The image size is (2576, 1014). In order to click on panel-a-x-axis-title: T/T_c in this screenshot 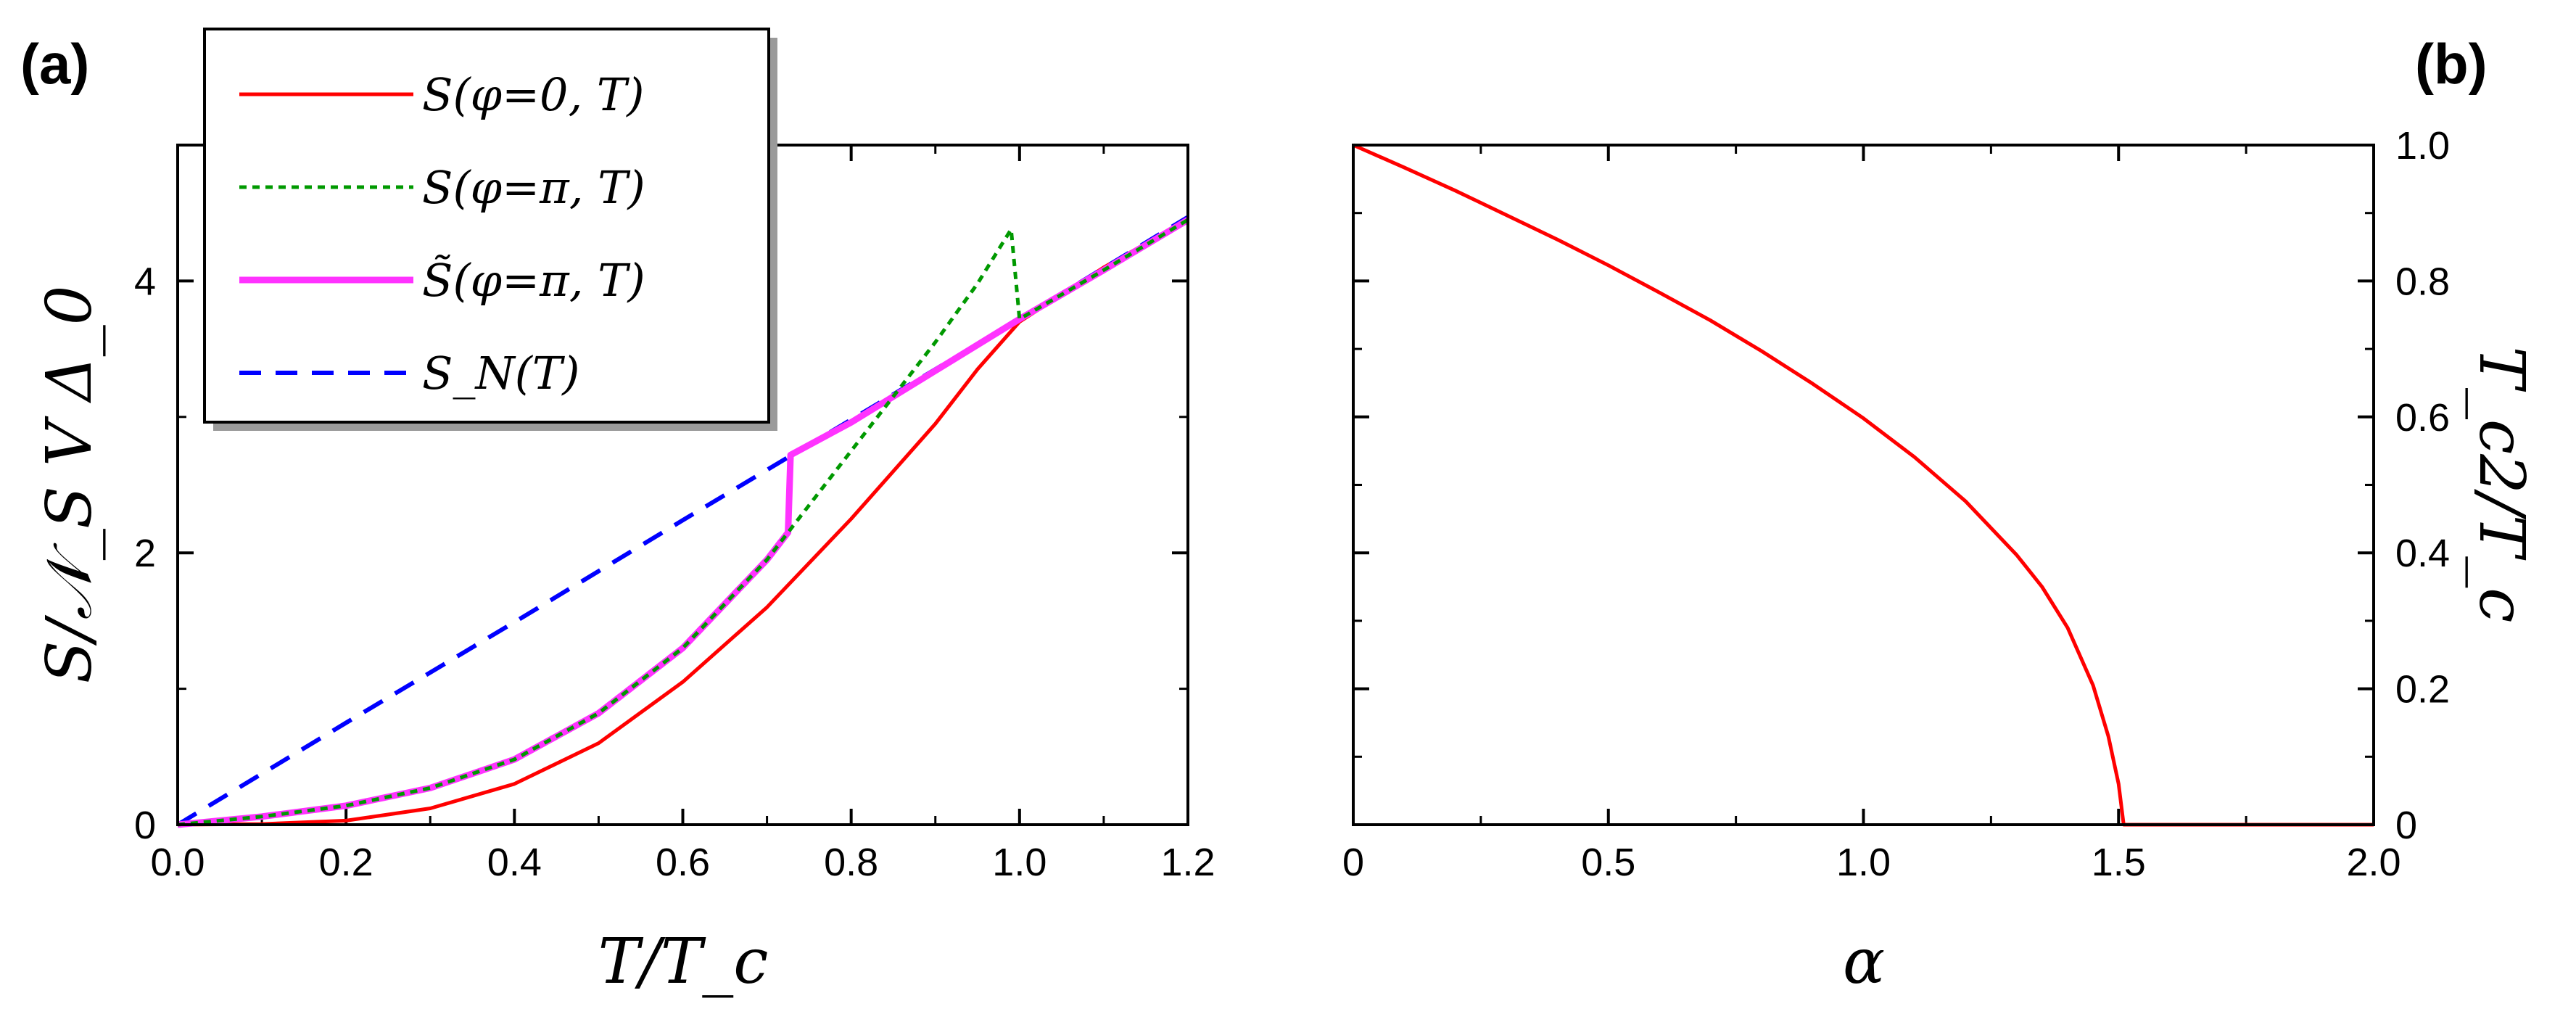, I will do `click(683, 962)`.